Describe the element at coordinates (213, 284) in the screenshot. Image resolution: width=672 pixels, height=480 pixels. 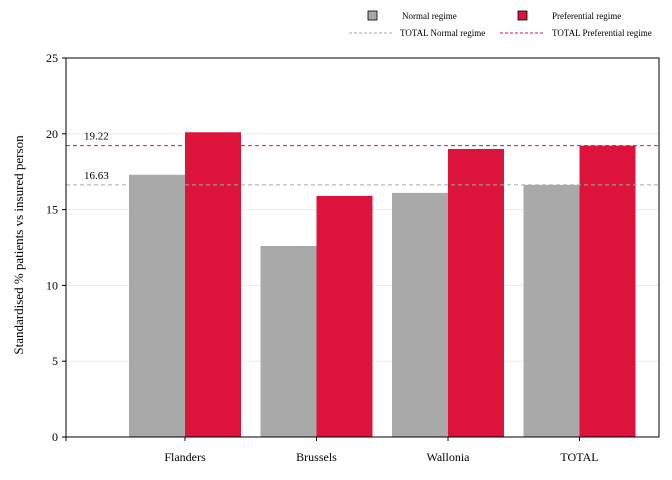
I see `bar-flanders-preferential-regime` at that location.